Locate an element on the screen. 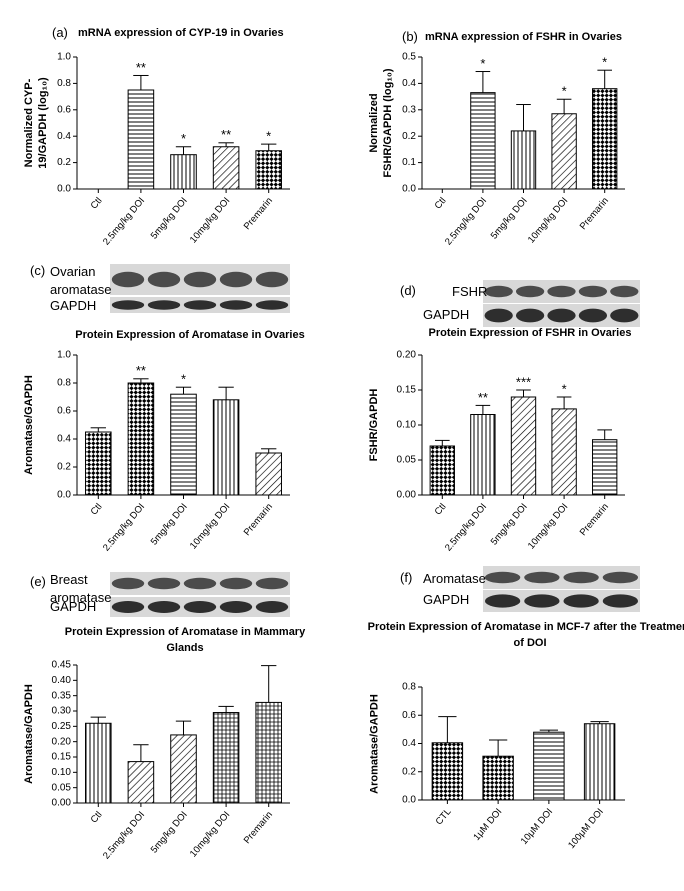  y-tick-label: 0.6 is located at coordinates (64, 109).